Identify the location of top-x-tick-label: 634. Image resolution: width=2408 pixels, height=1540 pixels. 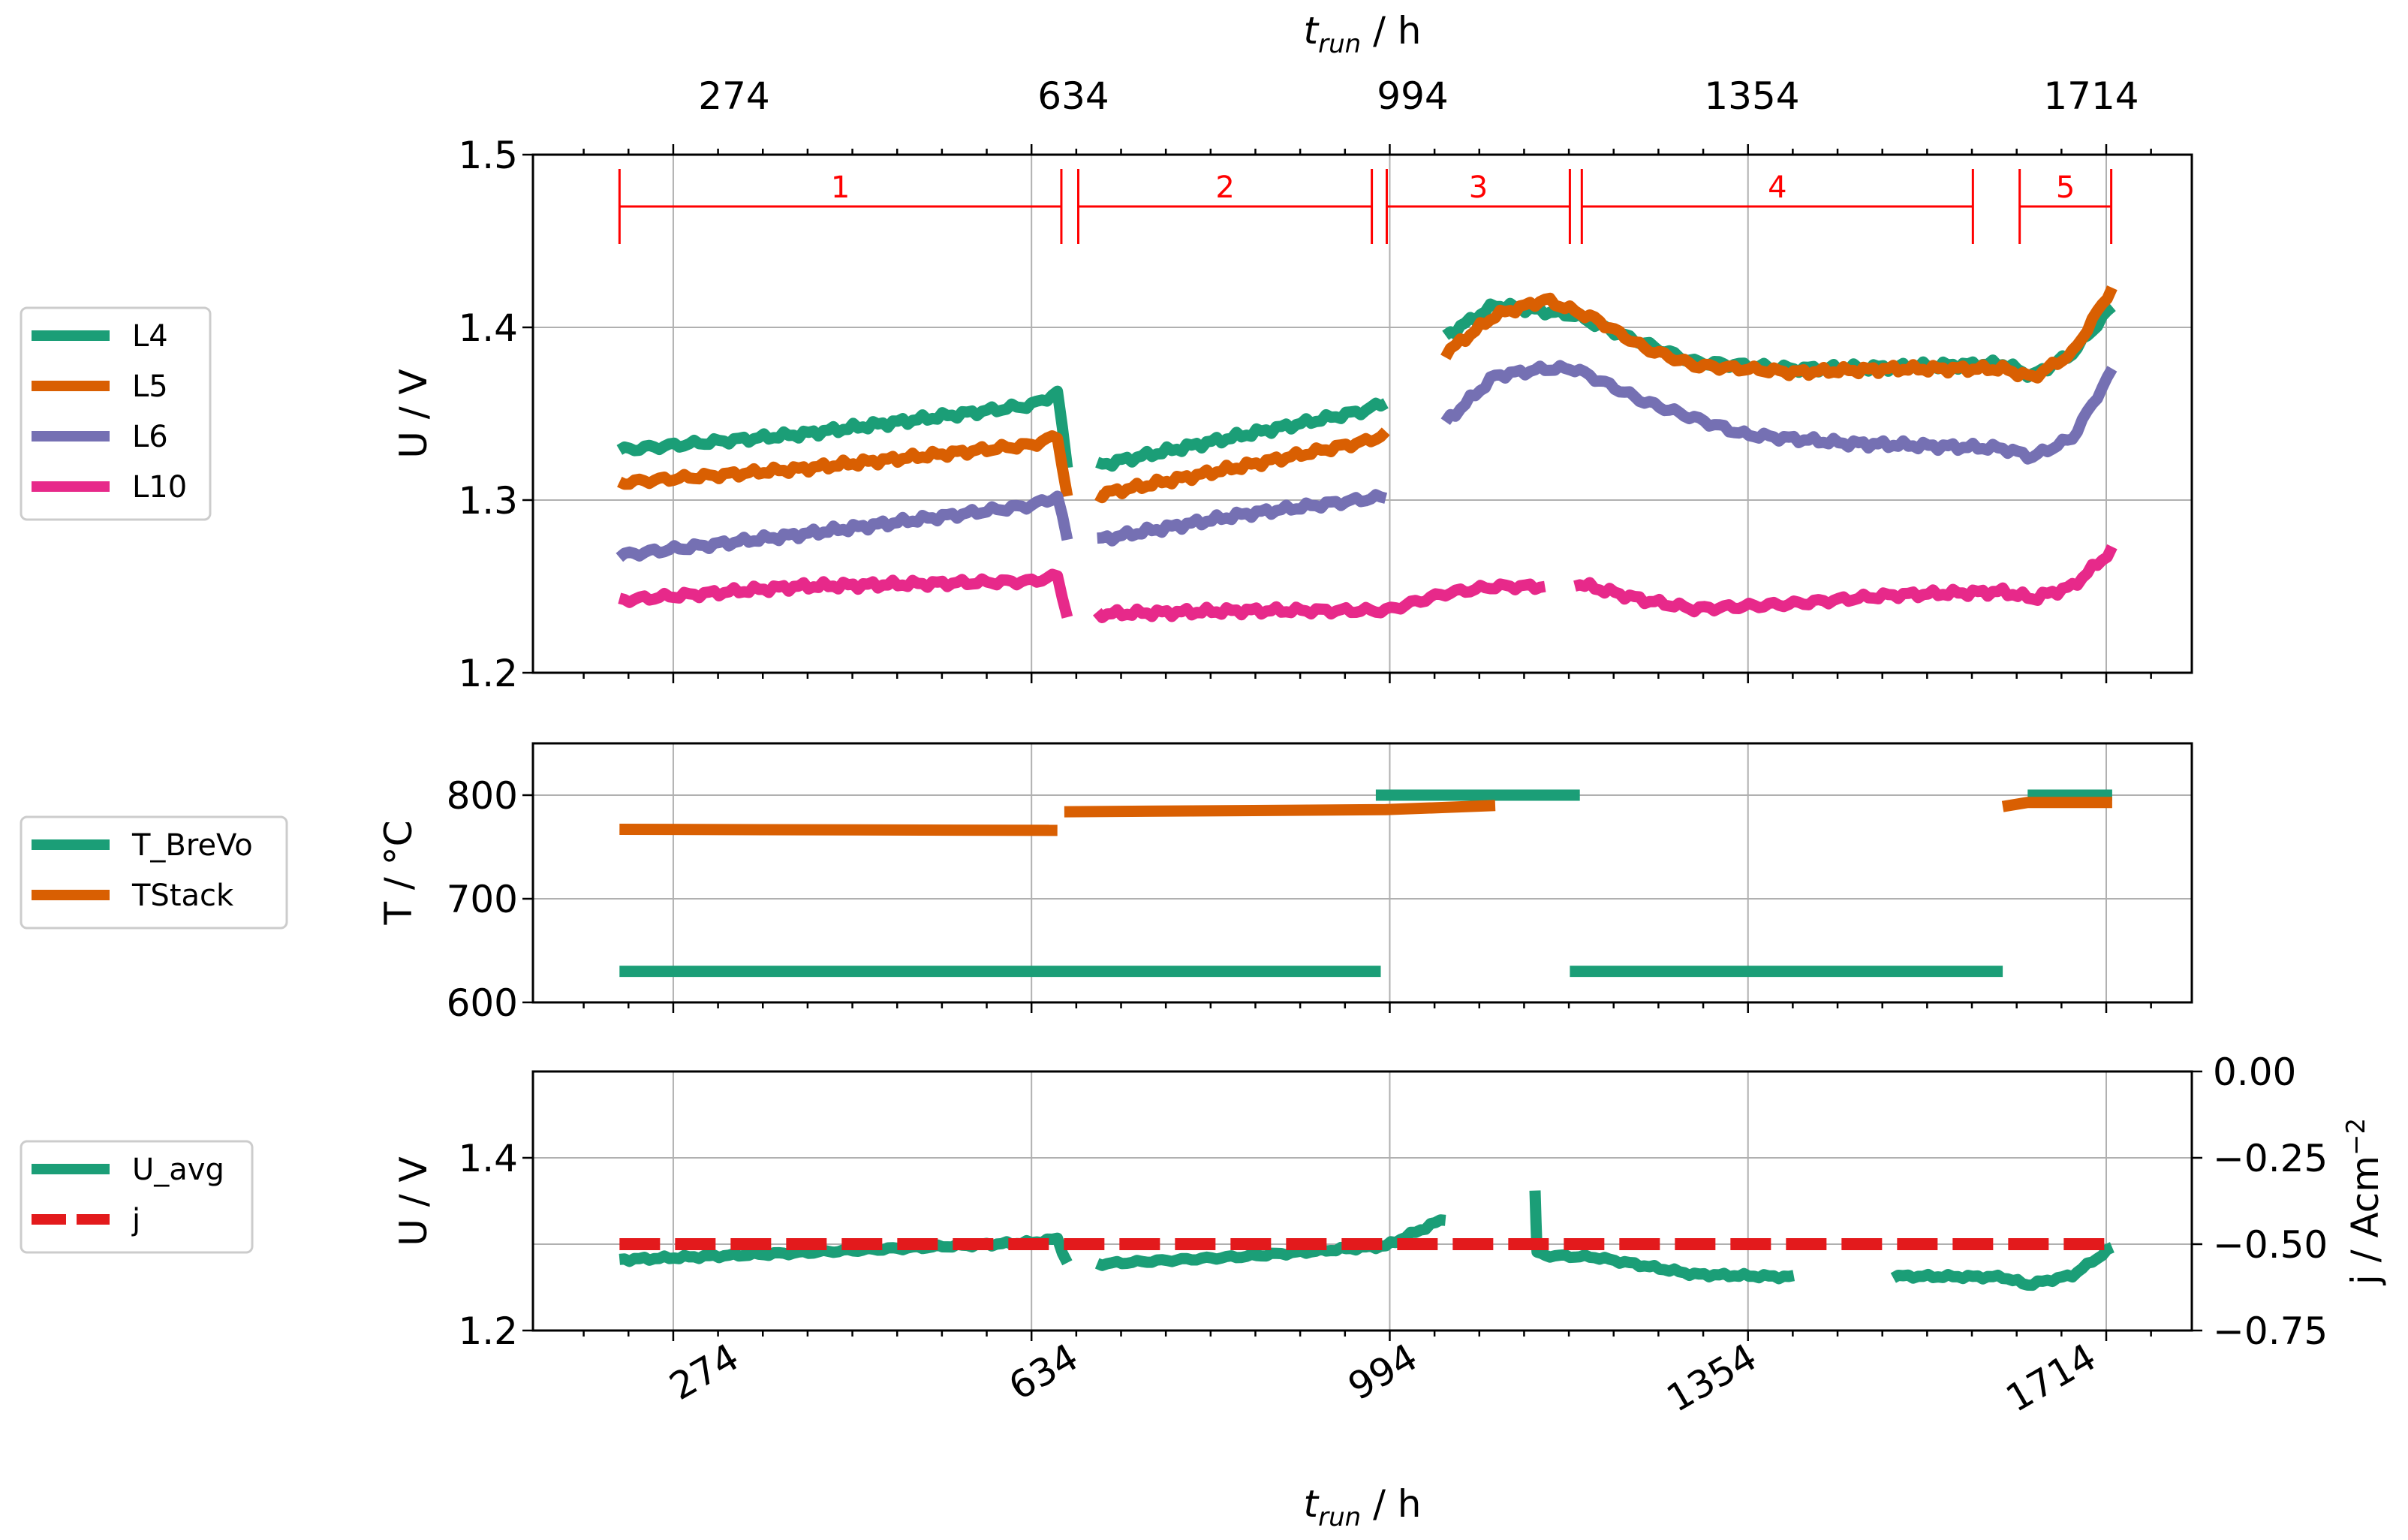
(1073, 96).